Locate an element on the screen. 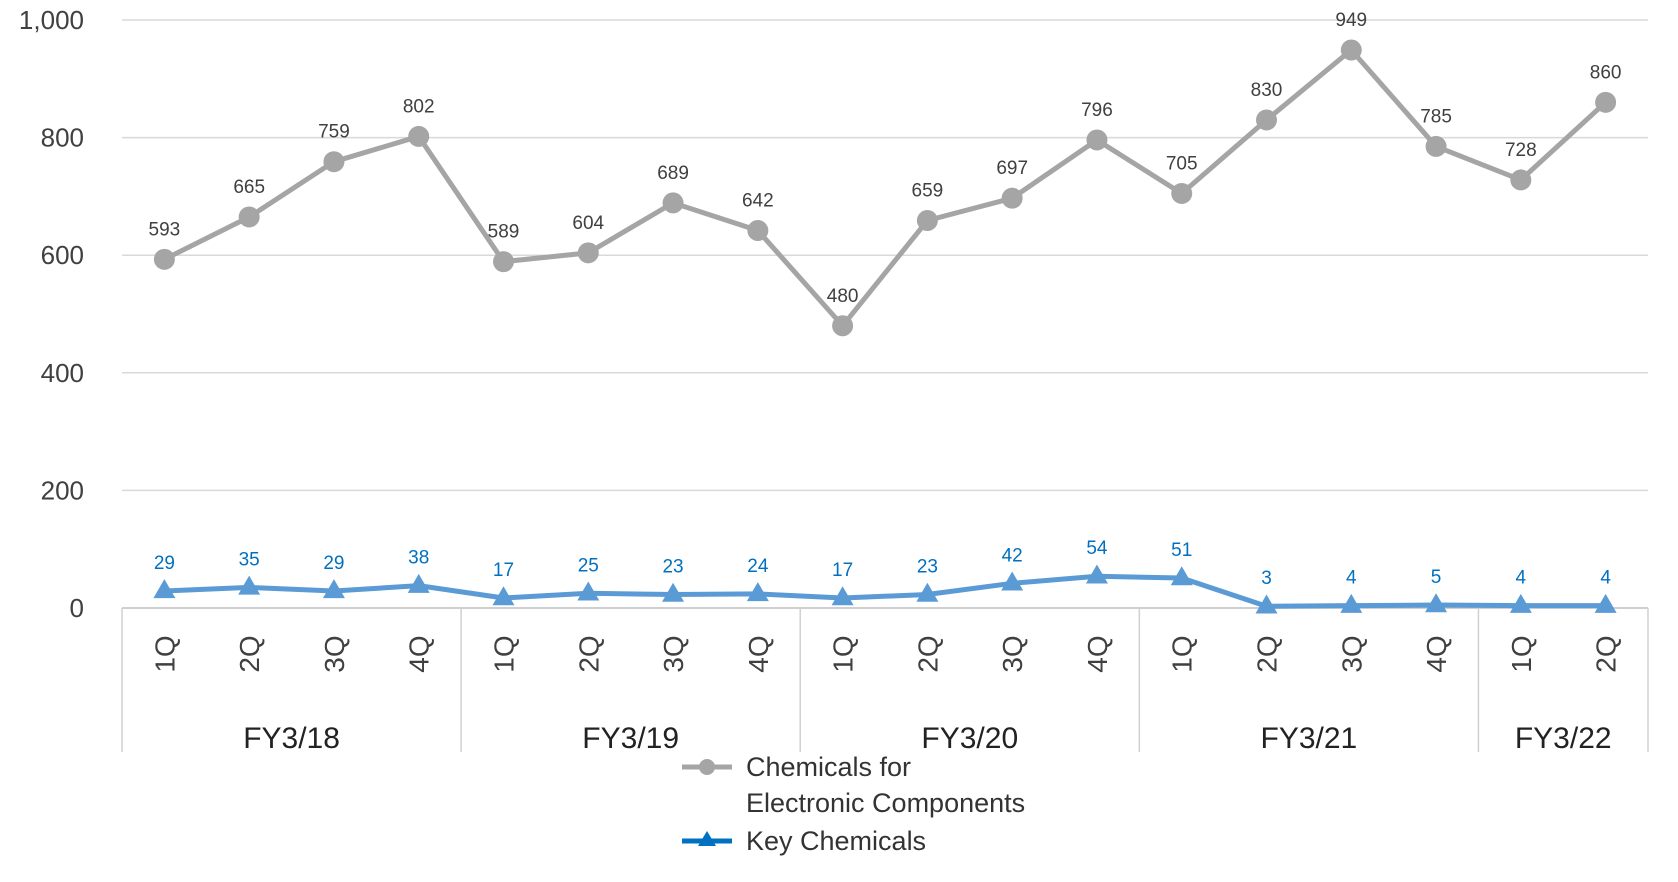 The height and width of the screenshot is (882, 1678). x-group-label: FY3/21 is located at coordinates (1309, 738).